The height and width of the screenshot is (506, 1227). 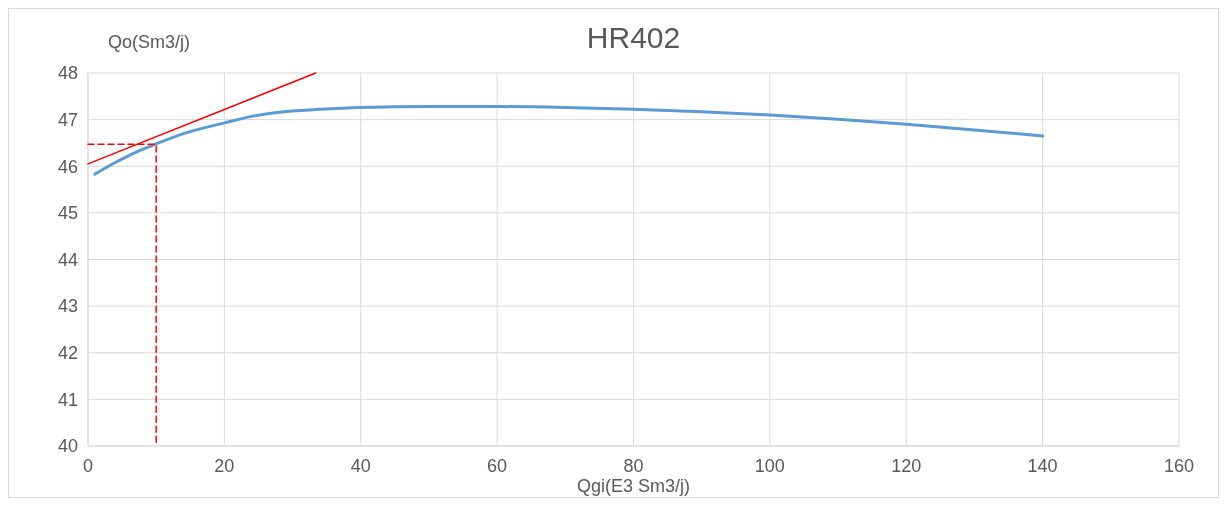 I want to click on y-tick-label: 42, so click(x=67, y=353).